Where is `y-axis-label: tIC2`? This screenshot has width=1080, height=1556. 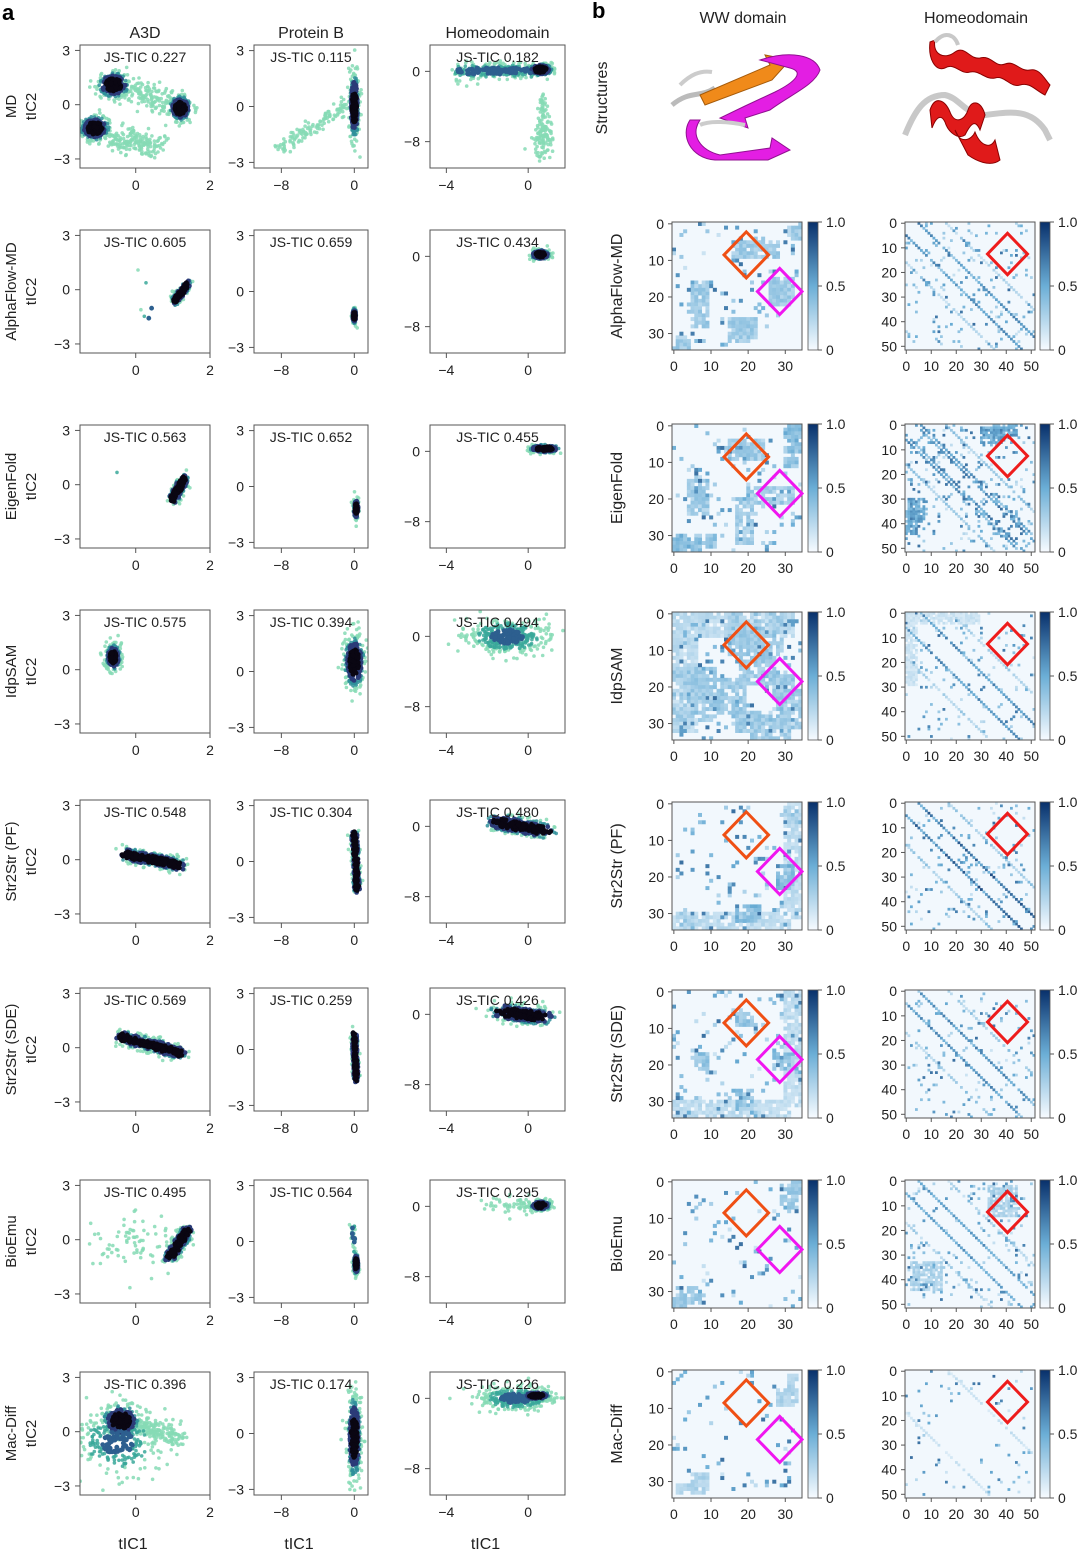 y-axis-label: tIC2 is located at coordinates (31, 292).